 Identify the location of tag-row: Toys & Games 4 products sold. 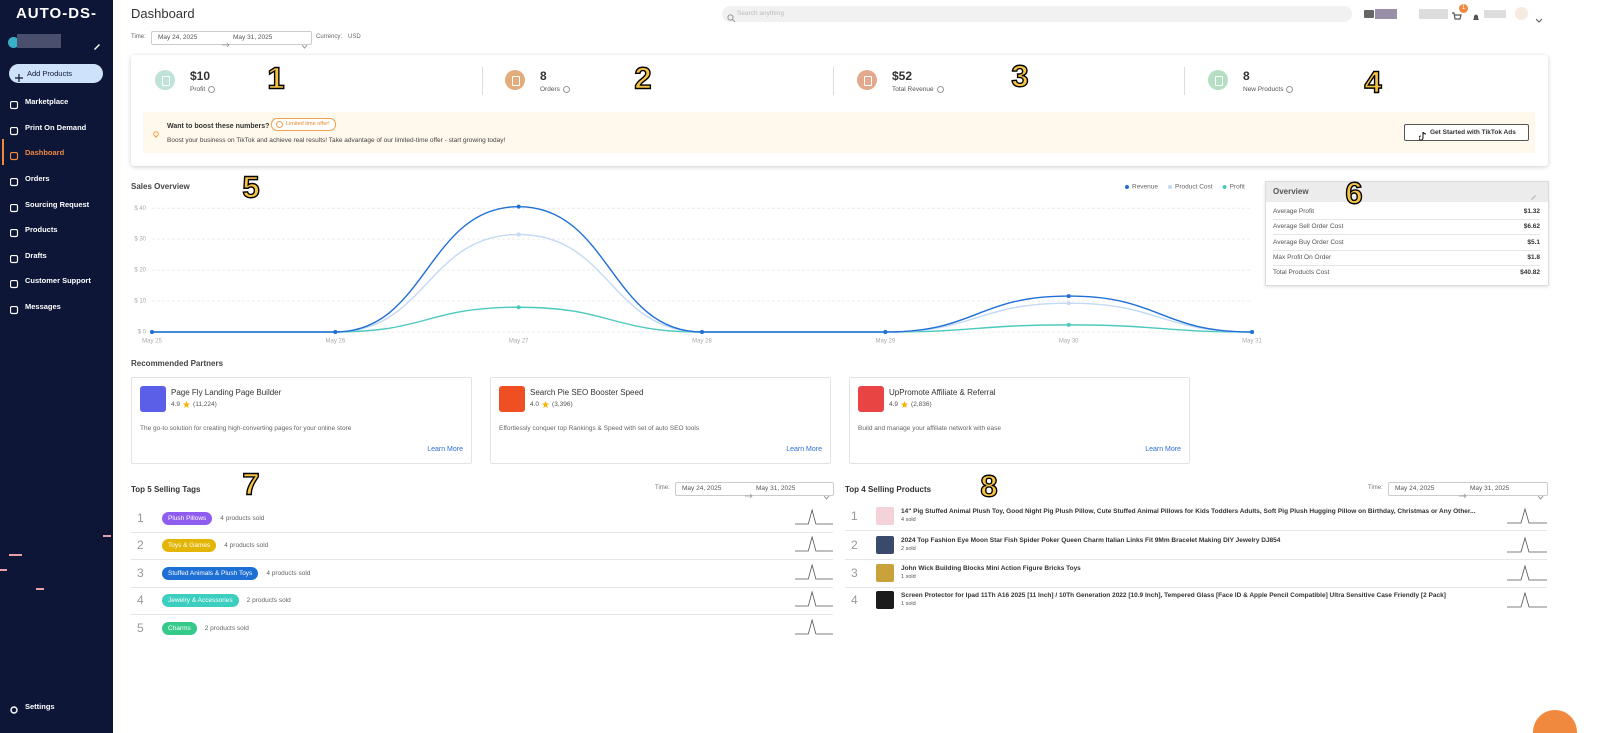
(215, 545).